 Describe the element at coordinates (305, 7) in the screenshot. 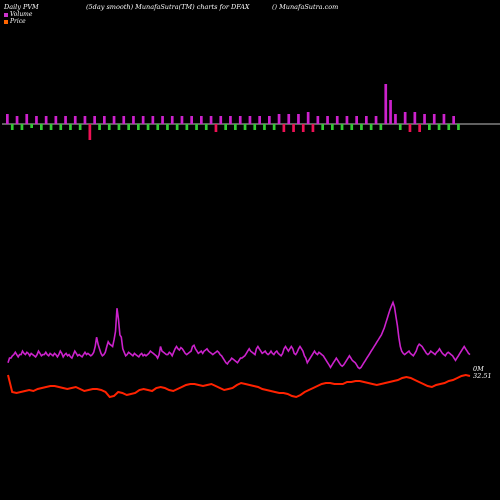

I see `header-right: () MunafaSutra.com` at that location.